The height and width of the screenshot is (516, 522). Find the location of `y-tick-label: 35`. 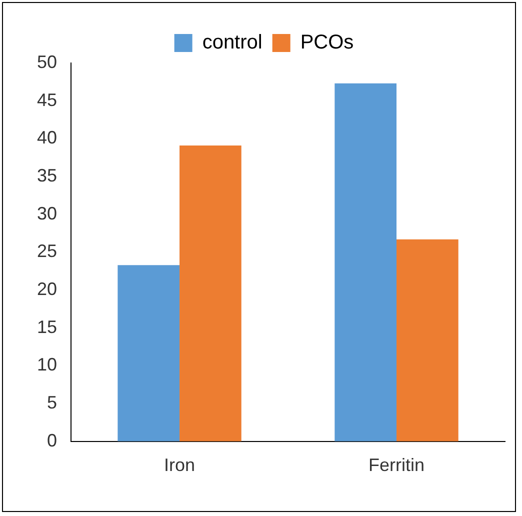

y-tick-label: 35 is located at coordinates (47, 175).